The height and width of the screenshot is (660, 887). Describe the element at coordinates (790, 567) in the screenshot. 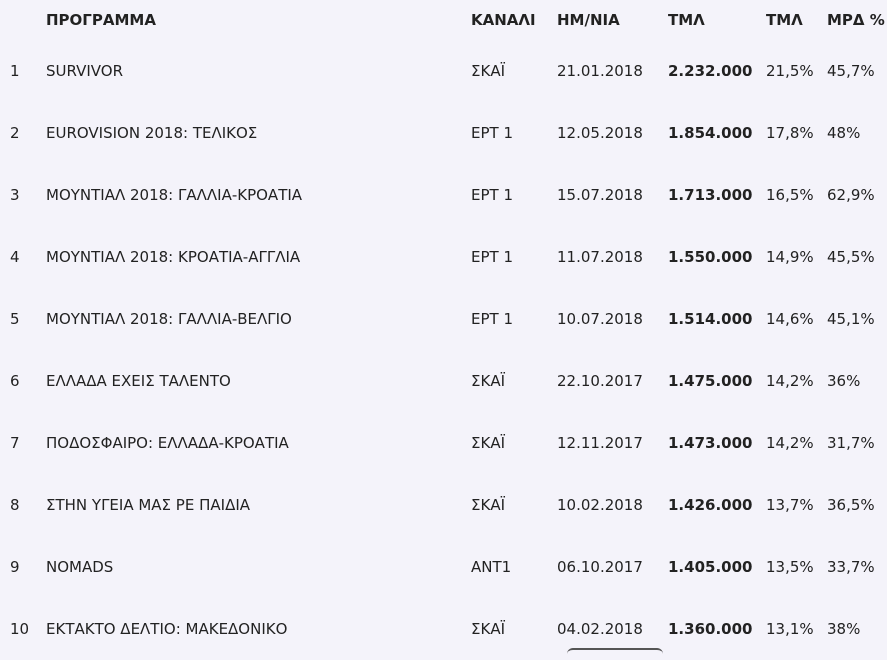

I see `cell-share: 13,5%` at that location.